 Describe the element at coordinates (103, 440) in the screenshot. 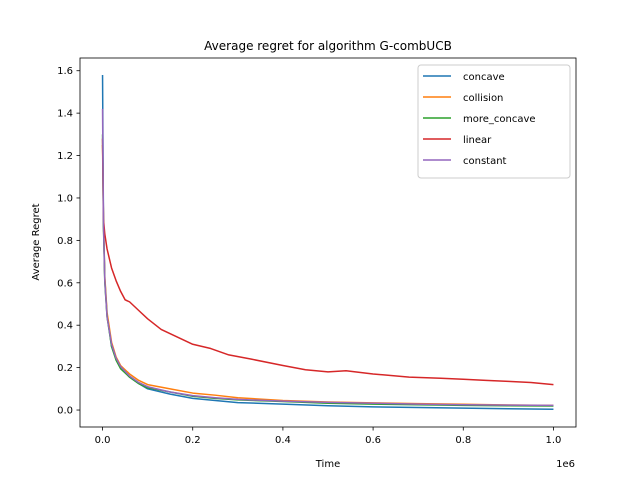

I see `x-tick-label: 0.0` at that location.